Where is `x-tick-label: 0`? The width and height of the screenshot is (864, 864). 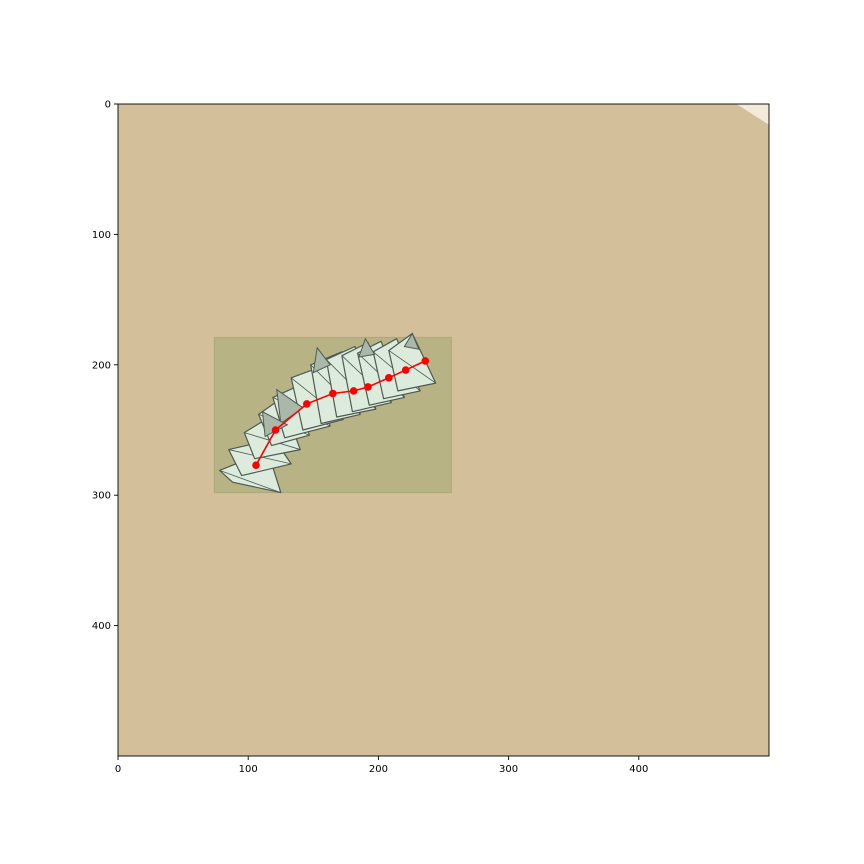 x-tick-label: 0 is located at coordinates (118, 769).